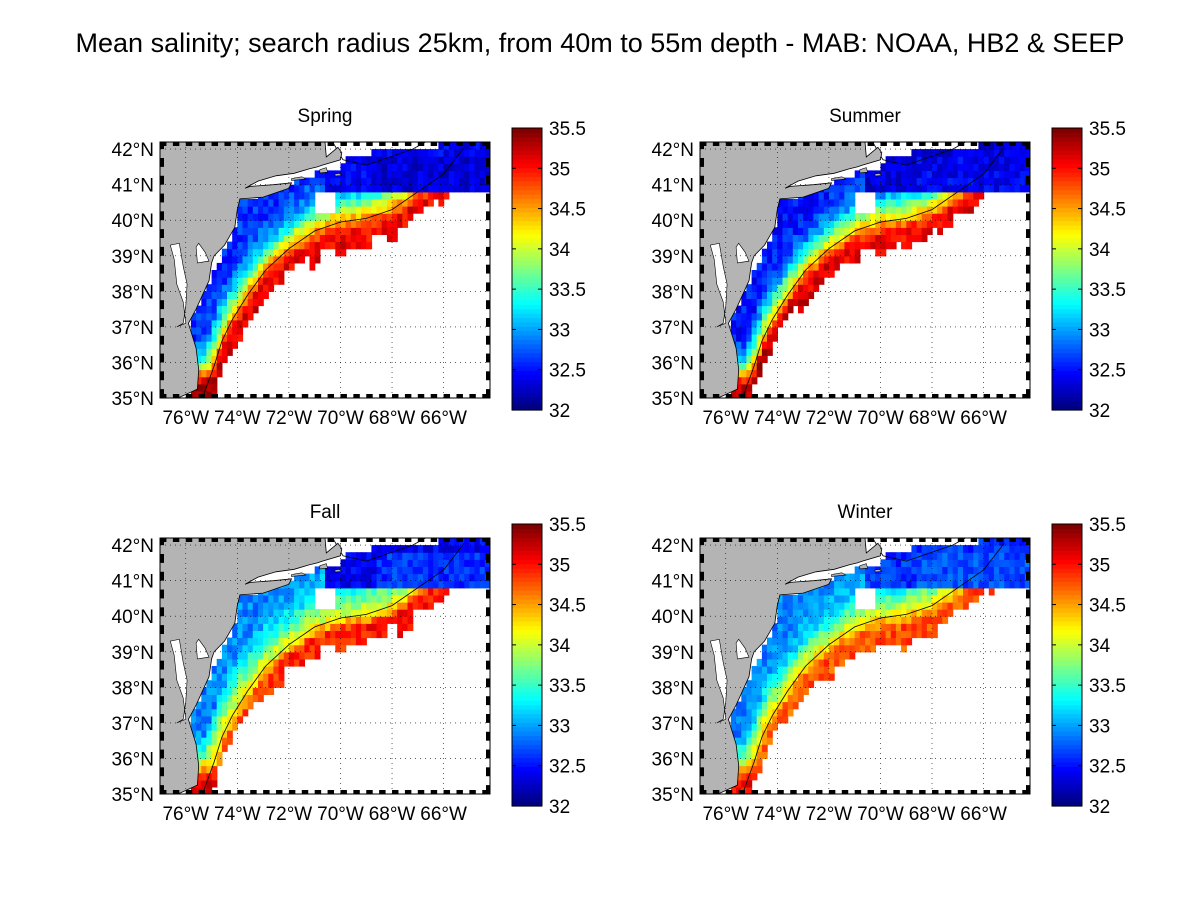 The width and height of the screenshot is (1200, 900). What do you see at coordinates (673, 582) in the screenshot?
I see `y-tick-label: 41°N` at bounding box center [673, 582].